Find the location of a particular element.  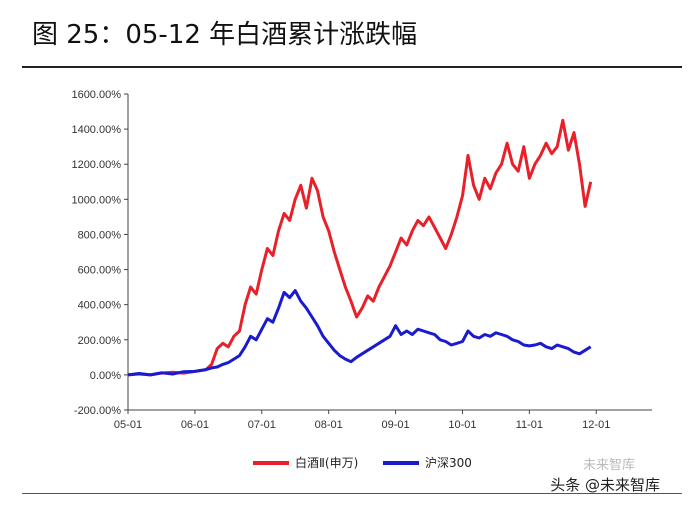

y-tick-label: -200.00% is located at coordinates (97, 411).